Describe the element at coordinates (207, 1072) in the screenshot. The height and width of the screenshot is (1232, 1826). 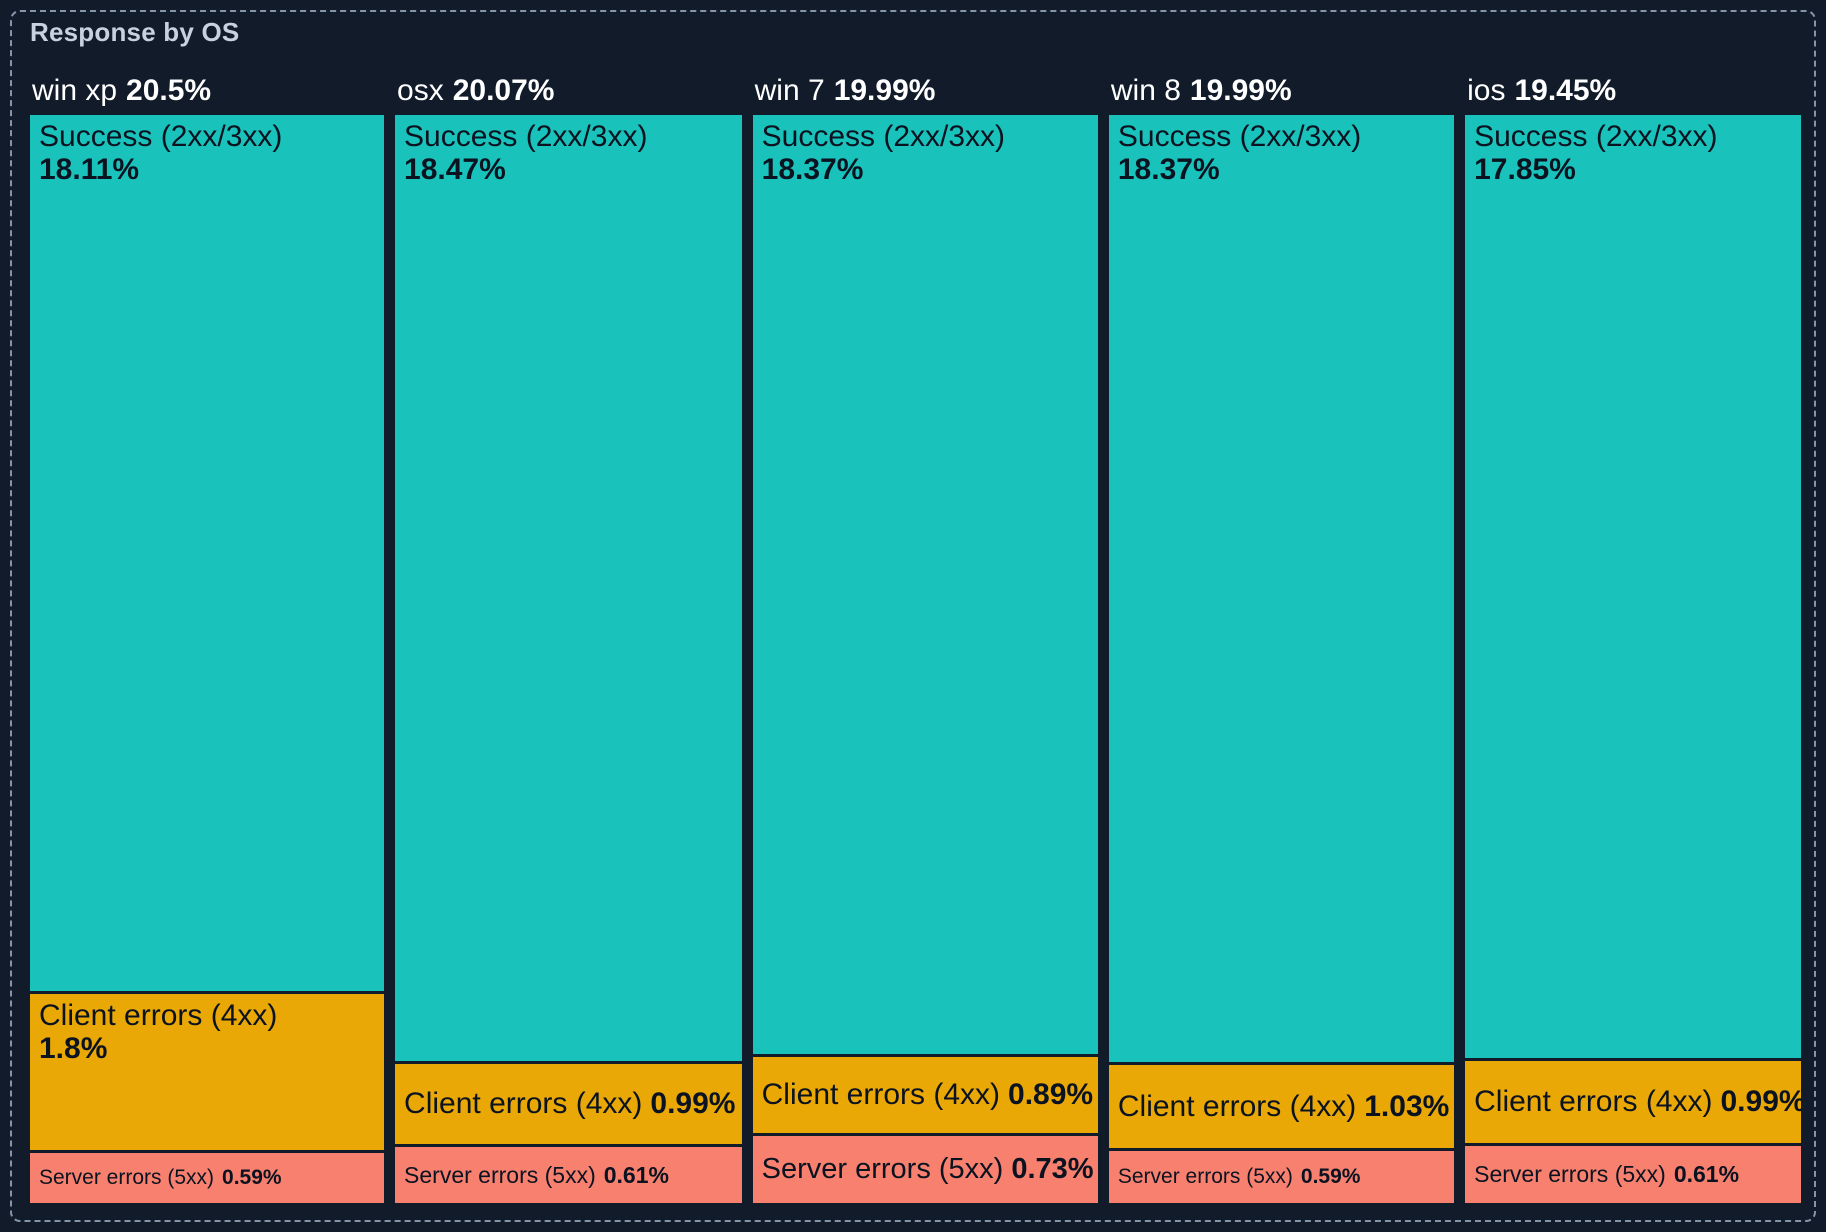
I see `segment-client-errors: Client errors (4xx) 1.8%` at that location.